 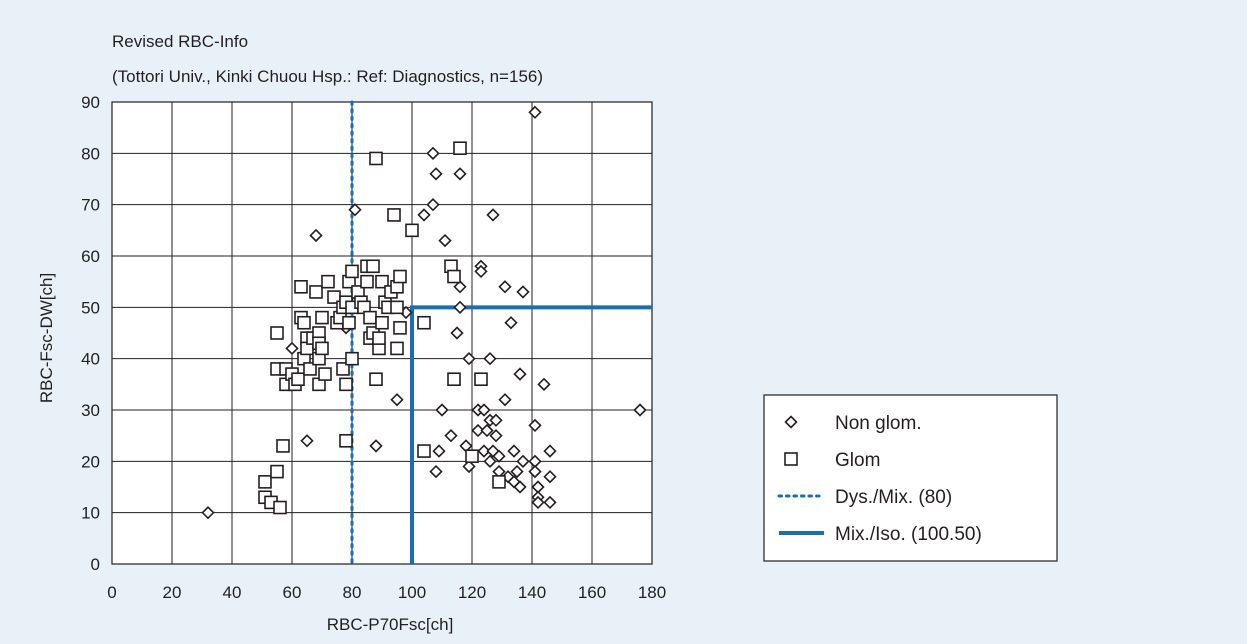 I want to click on y-tick-label: 40, so click(x=90, y=359).